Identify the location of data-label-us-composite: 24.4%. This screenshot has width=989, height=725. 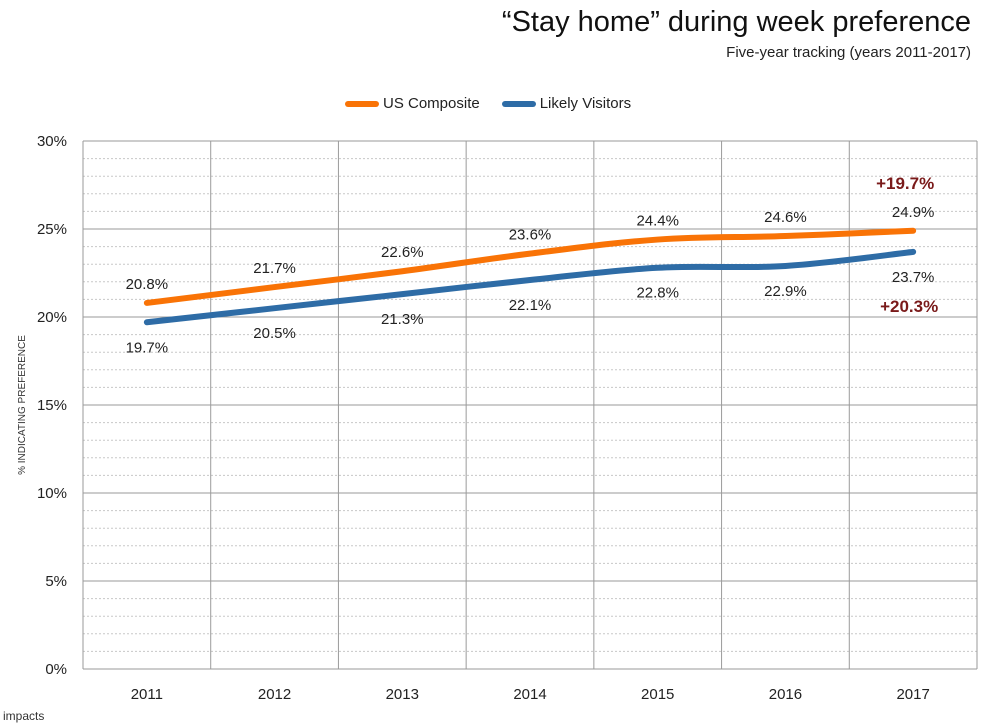
(657, 221).